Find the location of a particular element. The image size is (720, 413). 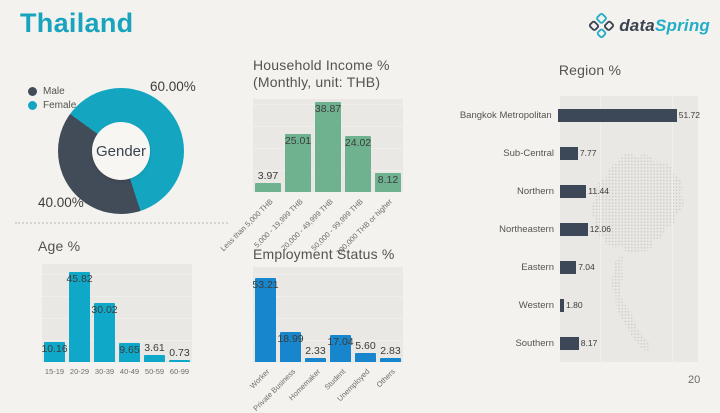

income-xlabel-0: Less than 5,000 THB is located at coordinates (246, 225).